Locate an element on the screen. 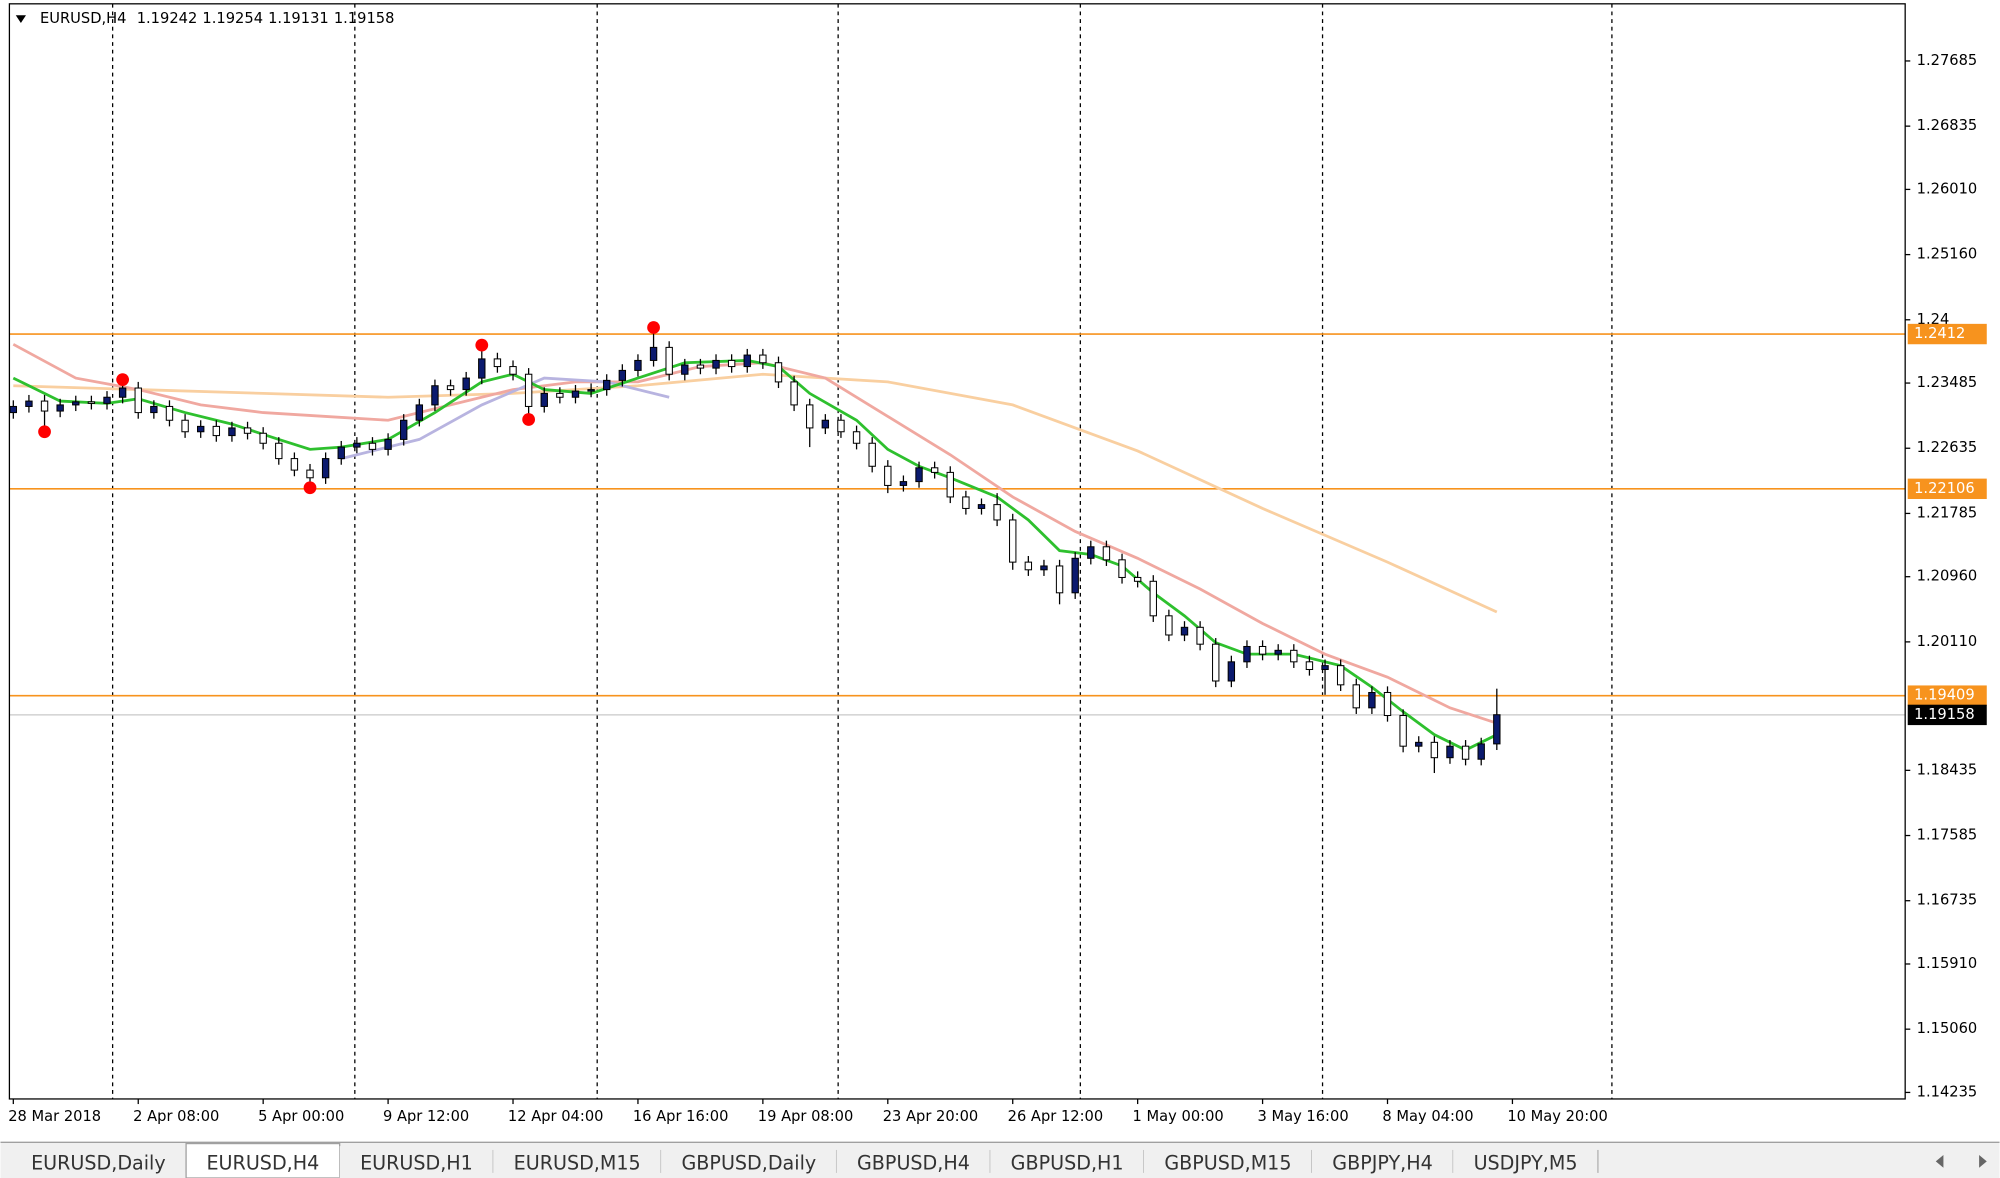  tab: EURUSD,H1 is located at coordinates (416, 1162).